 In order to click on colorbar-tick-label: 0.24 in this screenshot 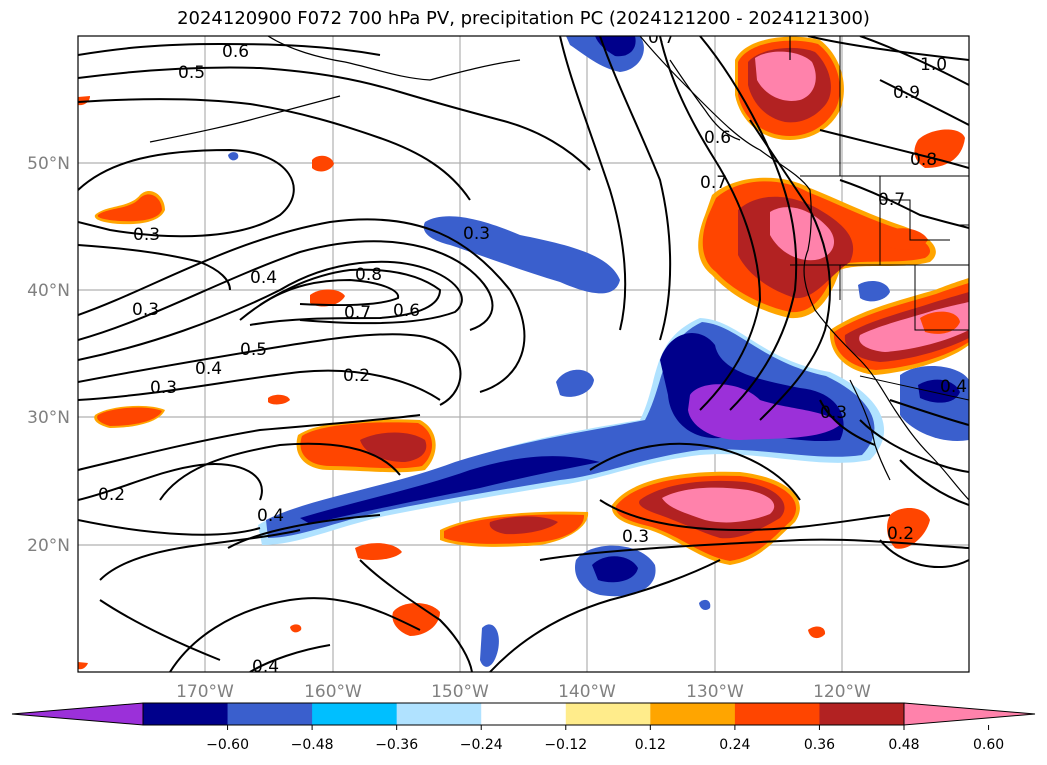, I will do `click(734, 745)`.